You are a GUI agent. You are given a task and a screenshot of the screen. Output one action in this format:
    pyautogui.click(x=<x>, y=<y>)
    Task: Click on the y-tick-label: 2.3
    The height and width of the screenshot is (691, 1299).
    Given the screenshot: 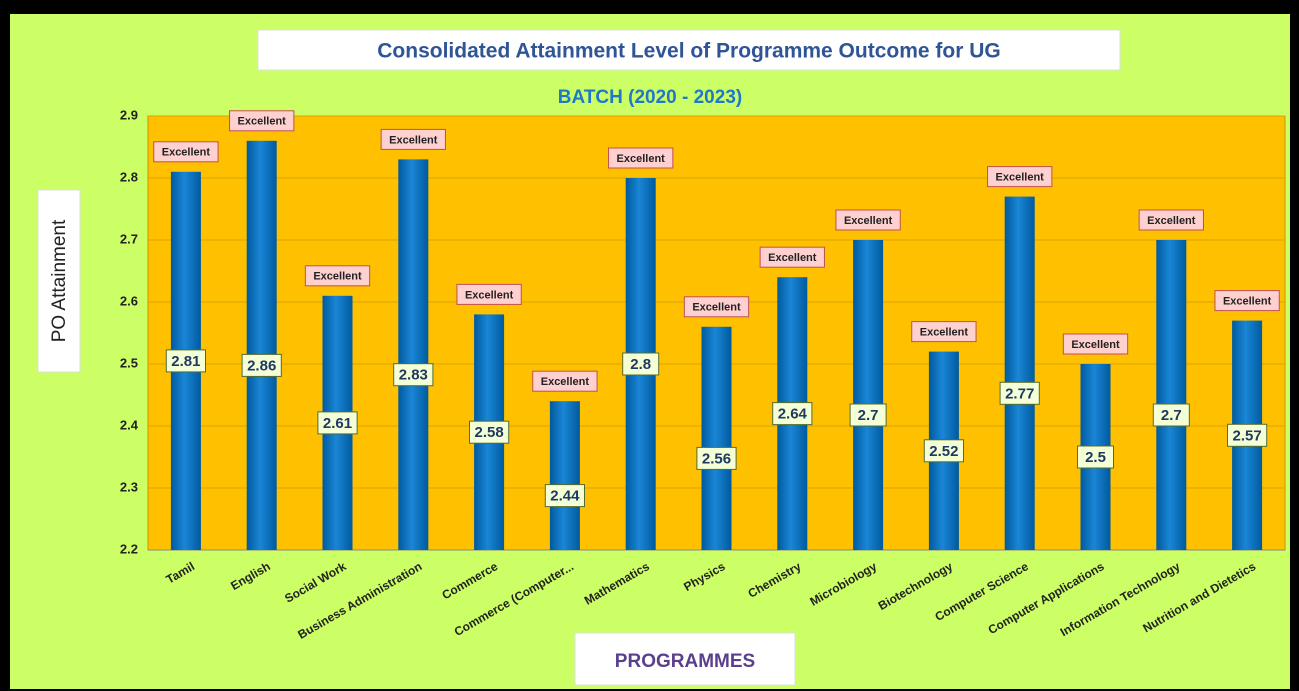 What is the action you would take?
    pyautogui.click(x=129, y=486)
    